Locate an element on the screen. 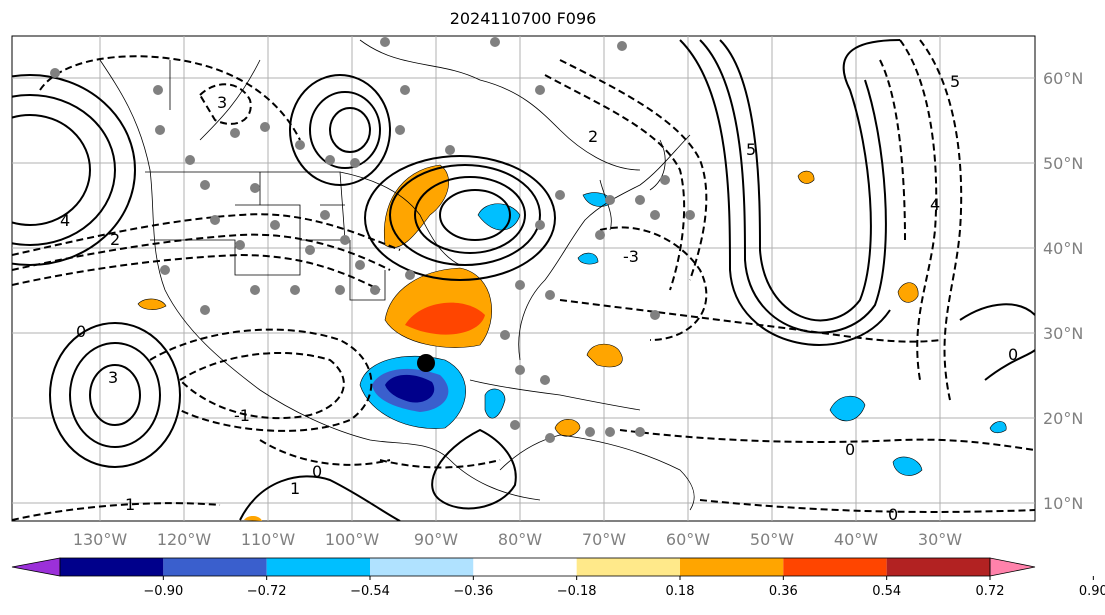  svg-text: 50°W is located at coordinates (772, 539).